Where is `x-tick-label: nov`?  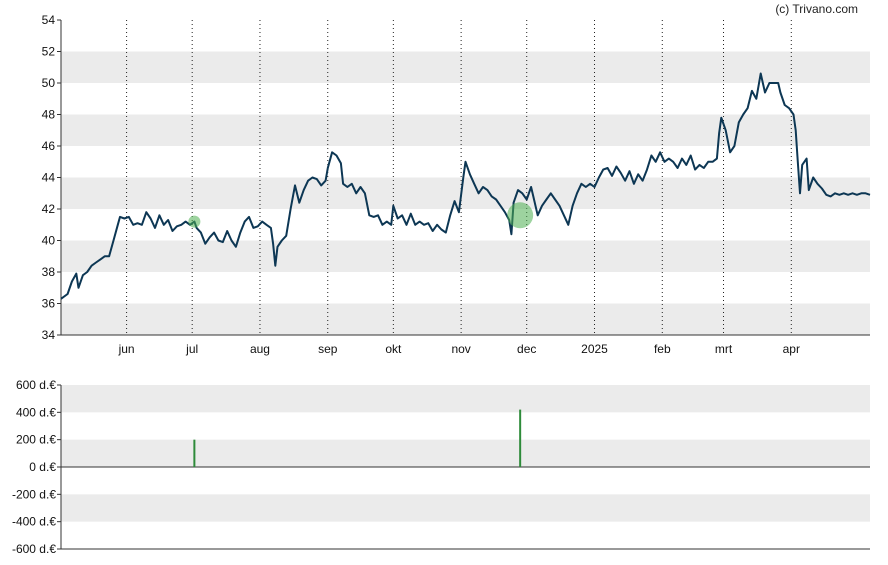
x-tick-label: nov is located at coordinates (460, 349).